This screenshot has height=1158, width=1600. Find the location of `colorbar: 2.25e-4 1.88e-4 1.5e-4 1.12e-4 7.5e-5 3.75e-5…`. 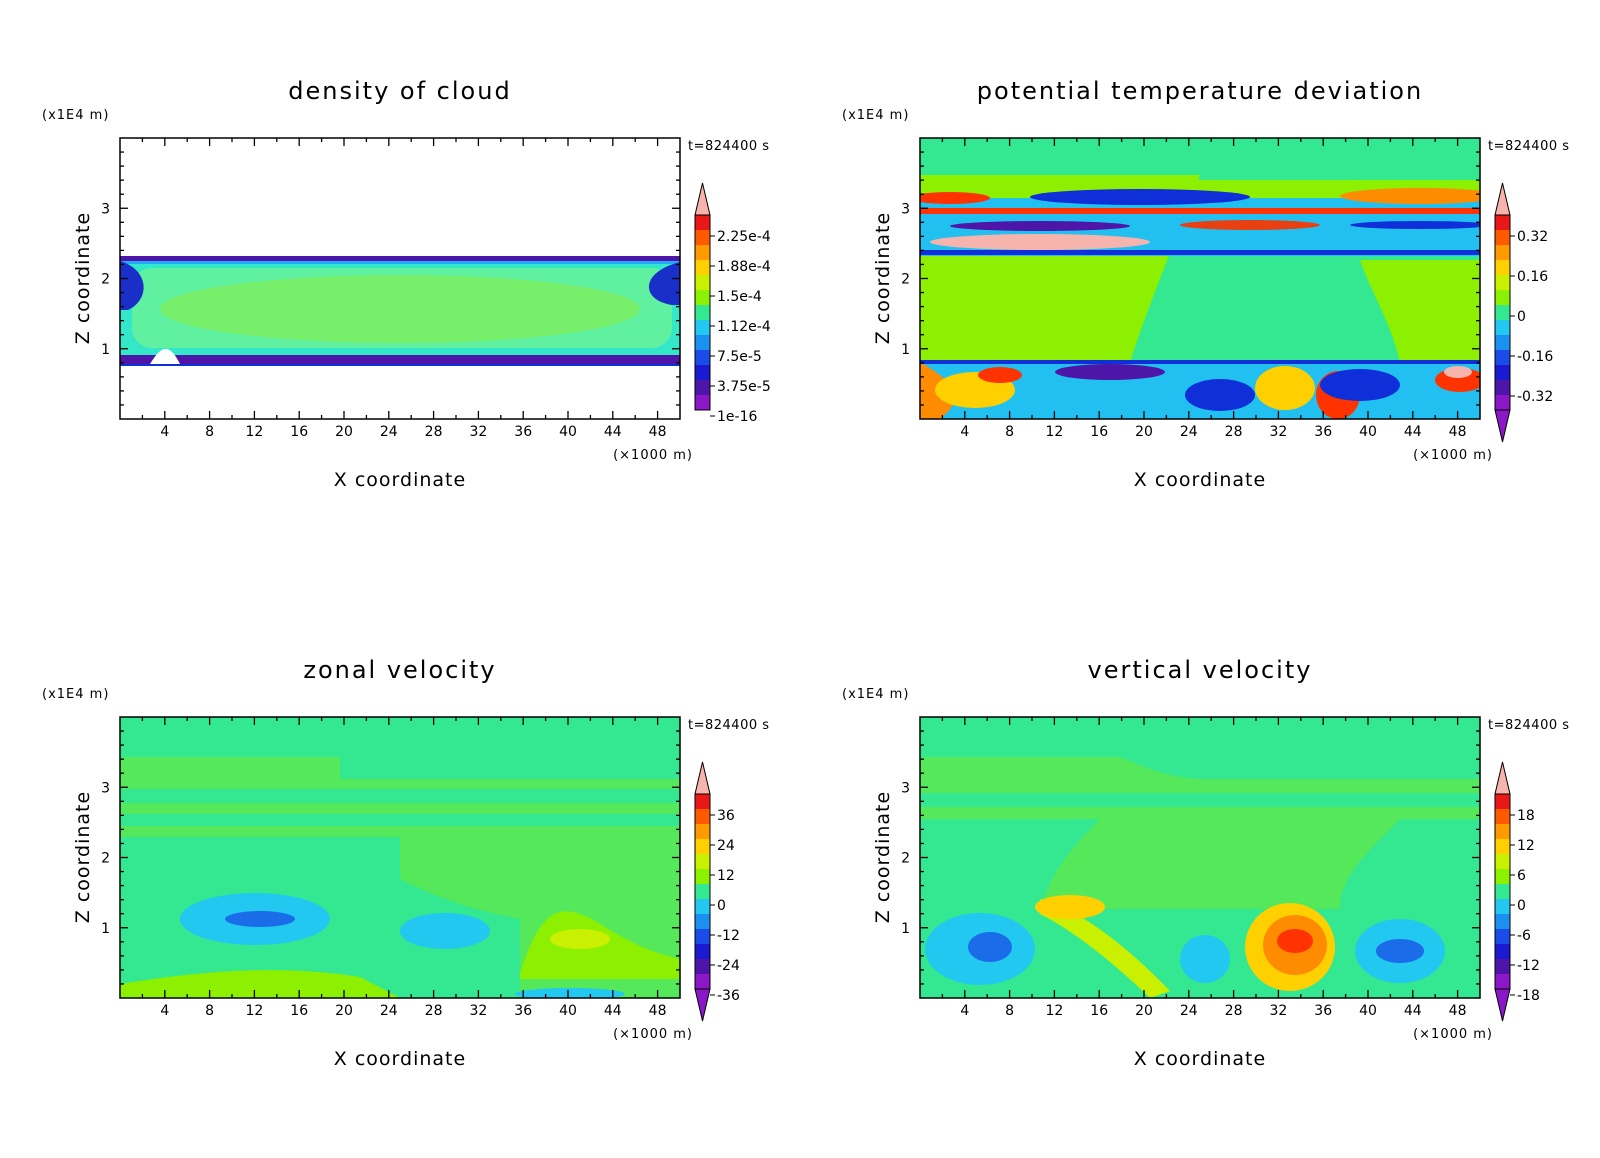

colorbar: 2.25e-4 1.88e-4 1.5e-4 1.12e-4 7.5e-5 3.75e-5… is located at coordinates (732, 303).